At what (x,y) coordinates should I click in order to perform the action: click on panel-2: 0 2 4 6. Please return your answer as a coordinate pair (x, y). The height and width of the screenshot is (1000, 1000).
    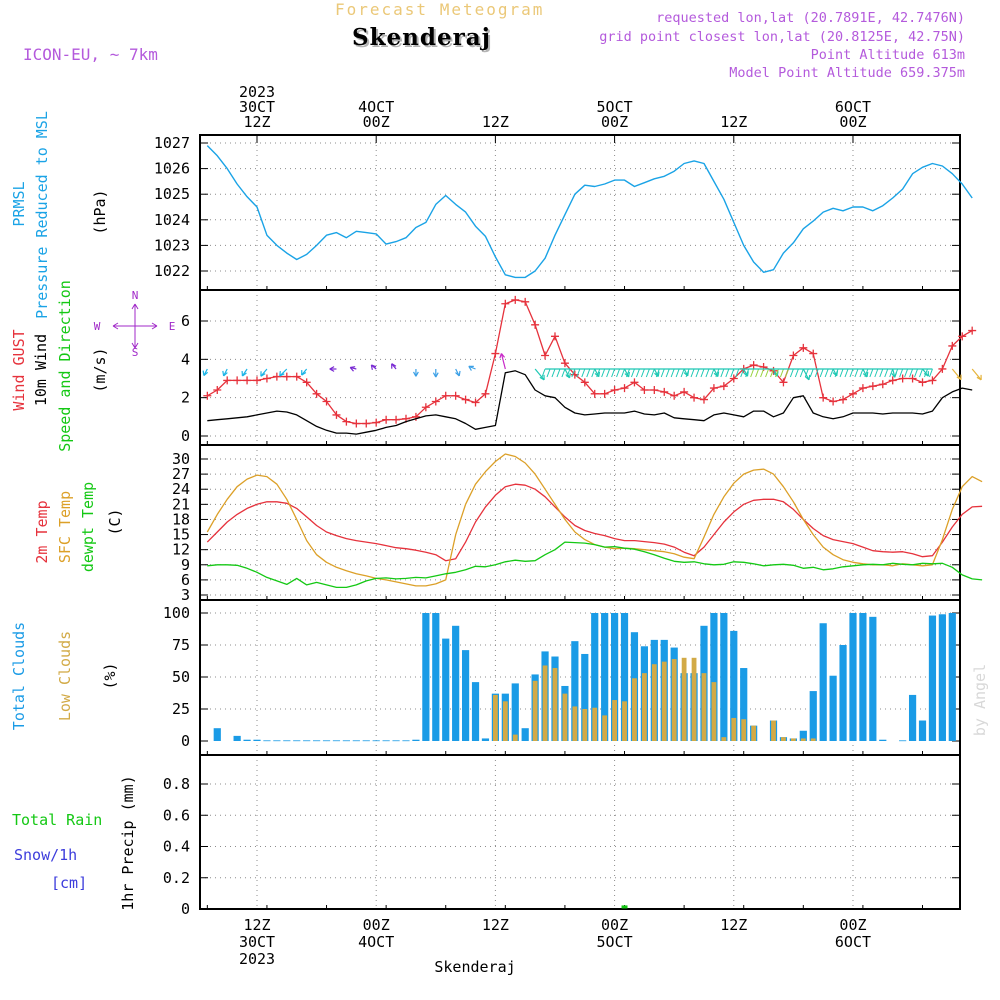
    Looking at the image, I should click on (571, 367).